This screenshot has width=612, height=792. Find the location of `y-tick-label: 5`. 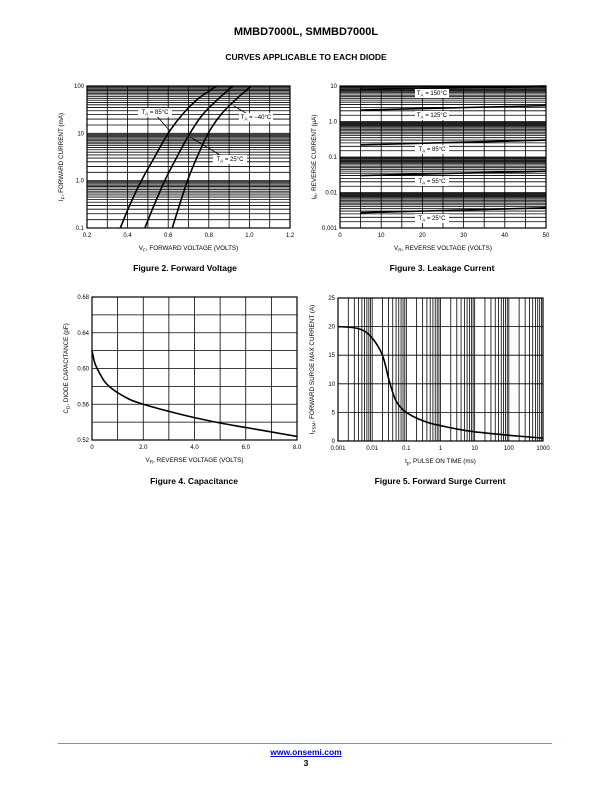

y-tick-label: 5 is located at coordinates (334, 413).